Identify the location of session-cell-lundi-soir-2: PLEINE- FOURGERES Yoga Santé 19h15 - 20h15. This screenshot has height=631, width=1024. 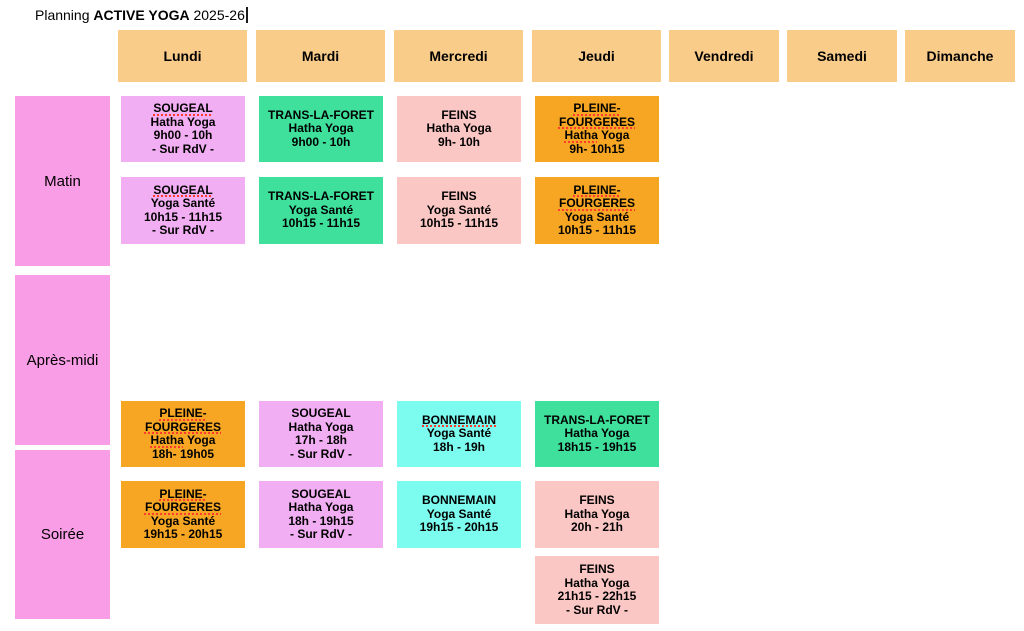
(183, 514).